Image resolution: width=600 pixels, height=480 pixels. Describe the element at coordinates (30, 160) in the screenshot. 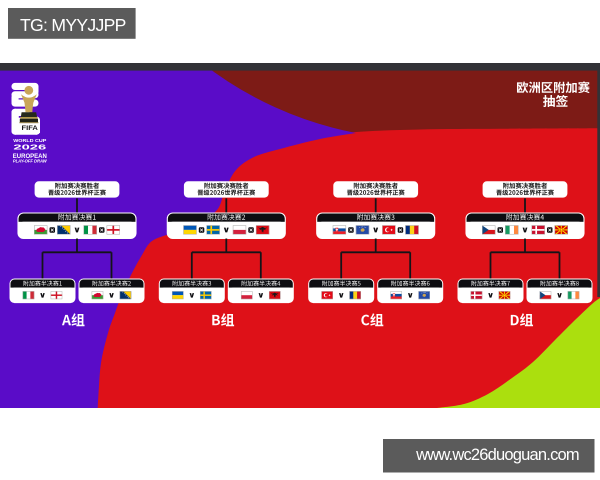

I see `svg-text: PLAY-OFF DRAW` at that location.